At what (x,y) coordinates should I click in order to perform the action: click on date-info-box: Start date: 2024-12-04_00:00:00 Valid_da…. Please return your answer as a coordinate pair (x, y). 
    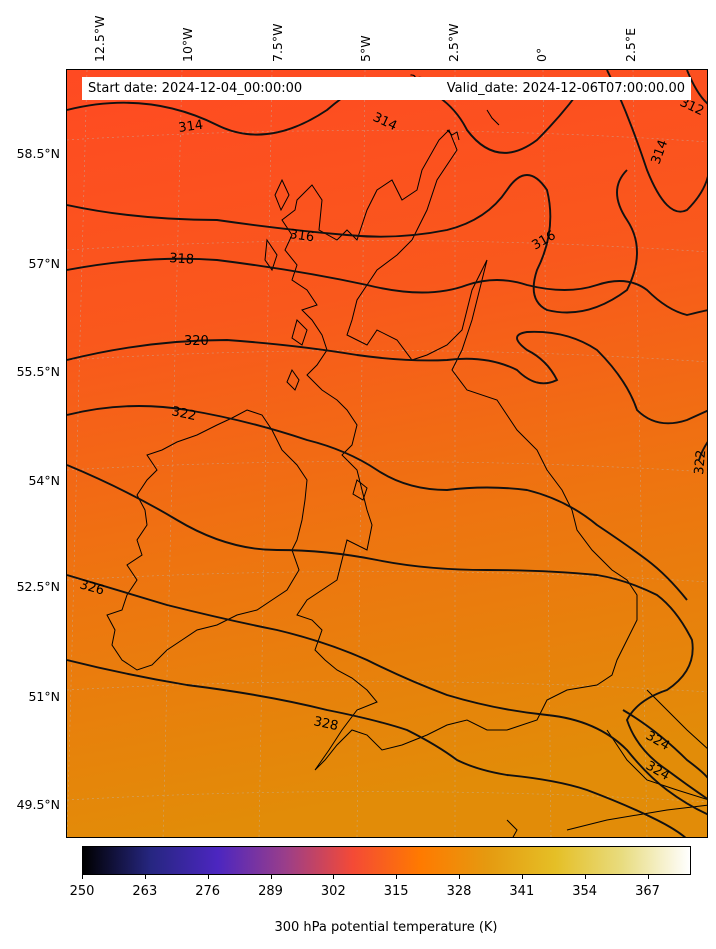
    Looking at the image, I should click on (386, 88).